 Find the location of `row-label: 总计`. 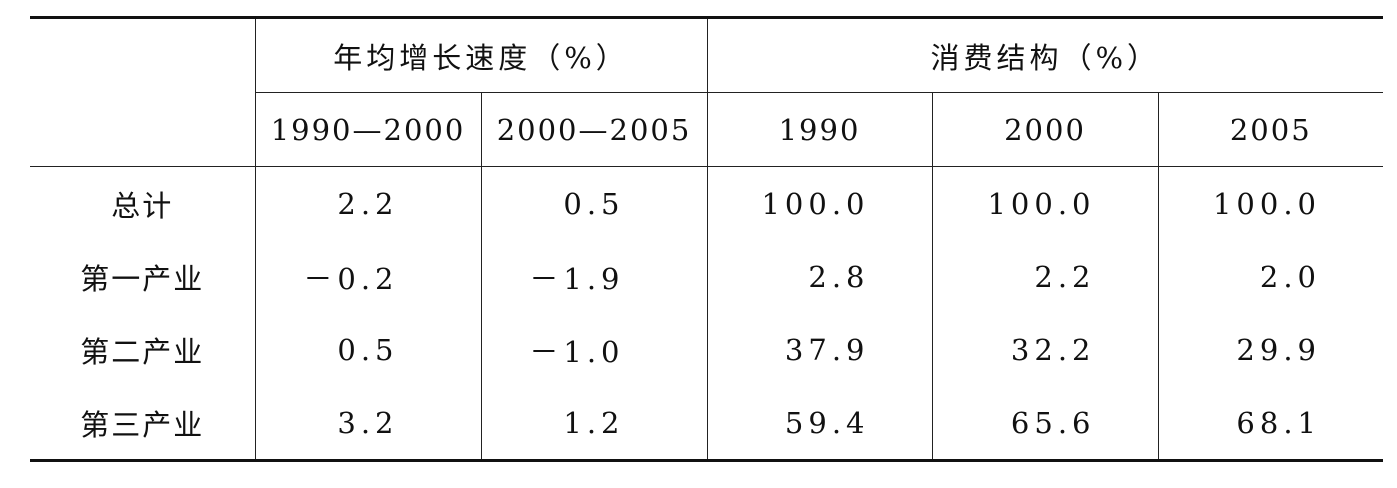

row-label: 总计 is located at coordinates (143, 203).